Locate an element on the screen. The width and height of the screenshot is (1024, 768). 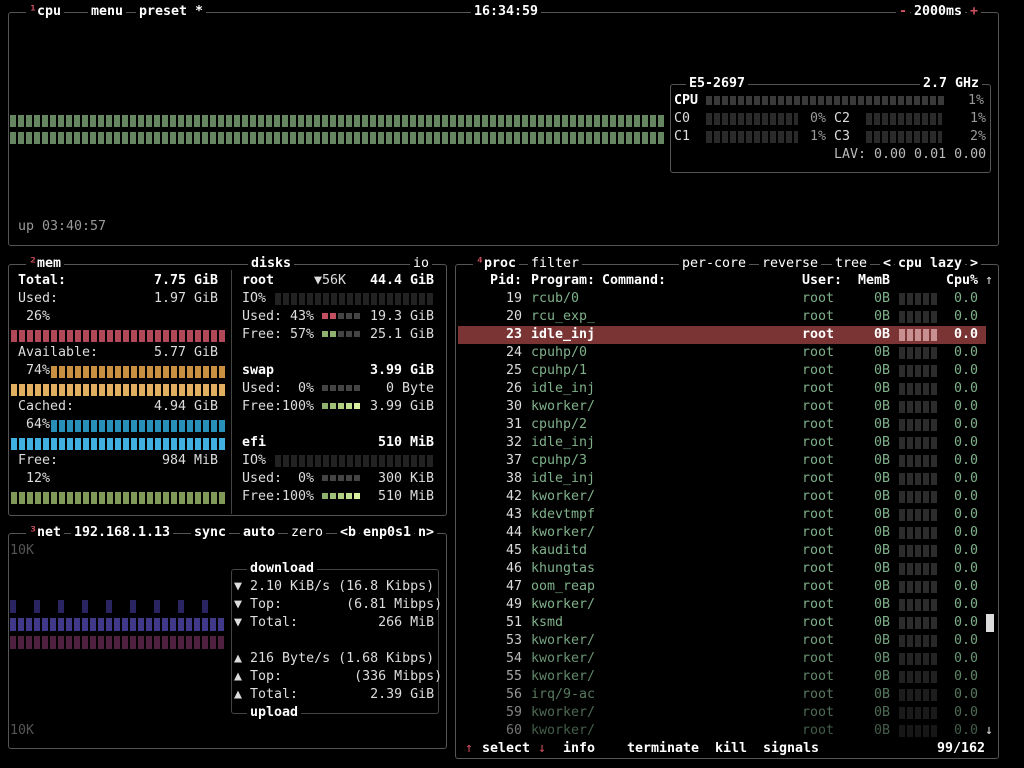
process-row: 49 kworker/root 0B 0.0 is located at coordinates (722, 605).